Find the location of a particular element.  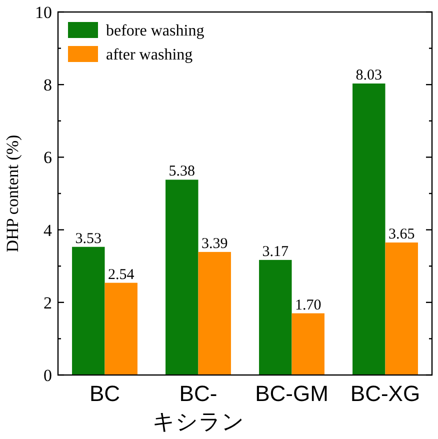

y-tick-label: 8 is located at coordinates (48, 85).